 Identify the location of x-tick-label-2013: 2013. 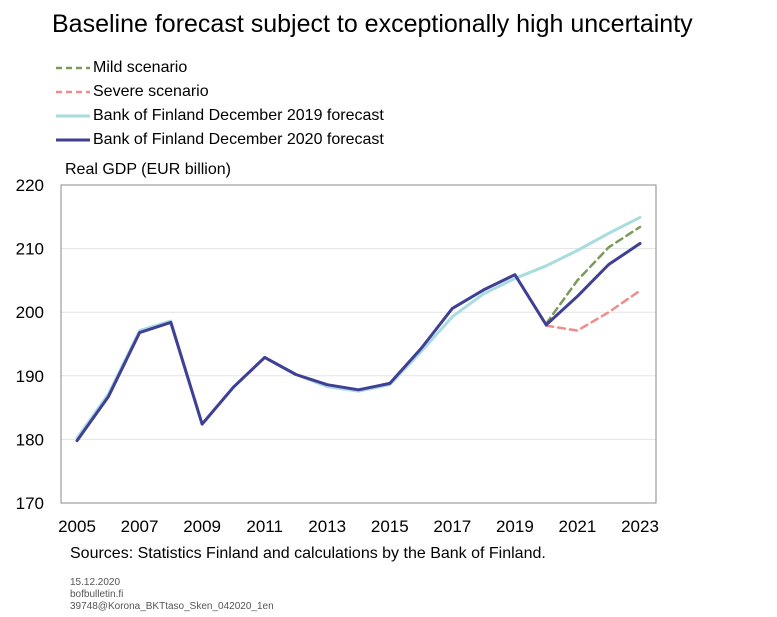
(327, 526).